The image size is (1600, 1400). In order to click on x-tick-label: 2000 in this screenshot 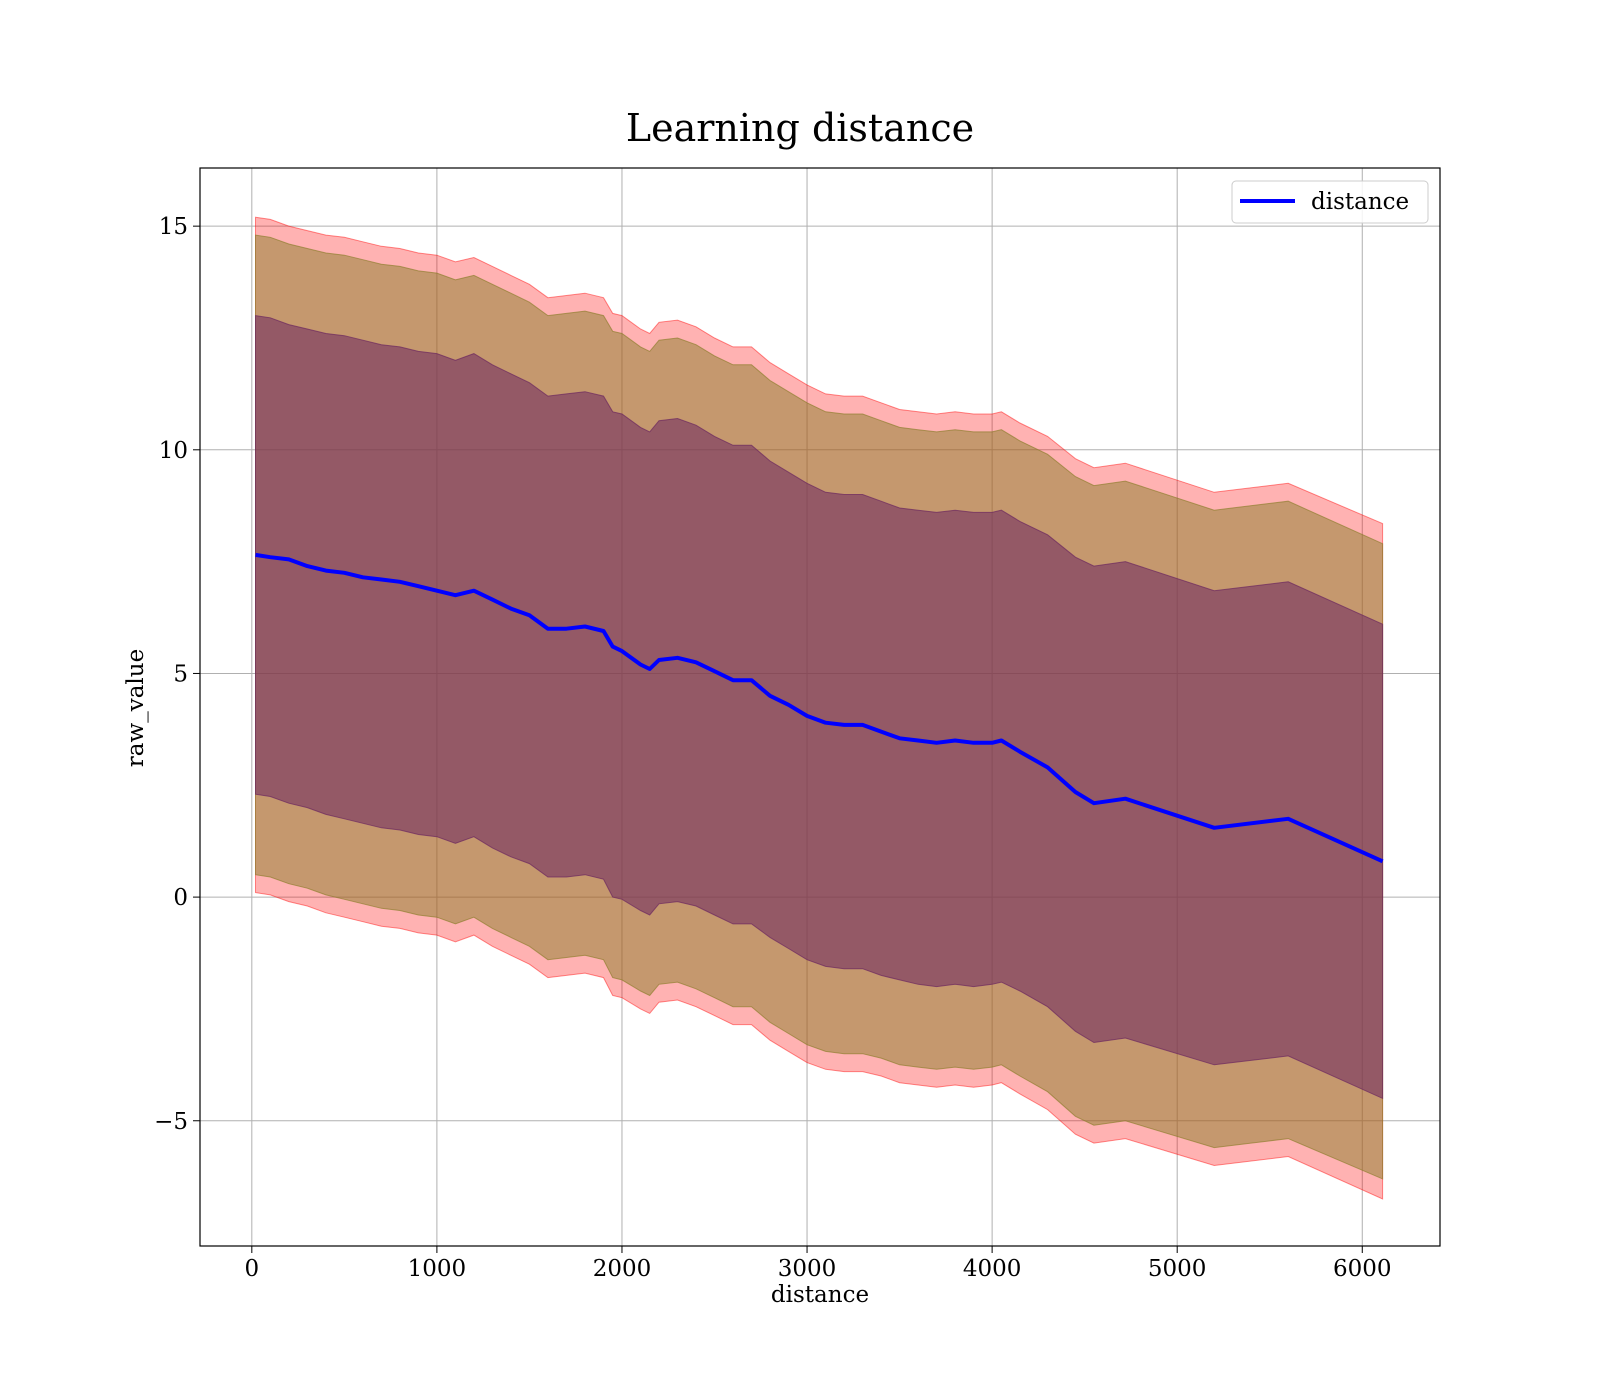, I will do `click(622, 1269)`.